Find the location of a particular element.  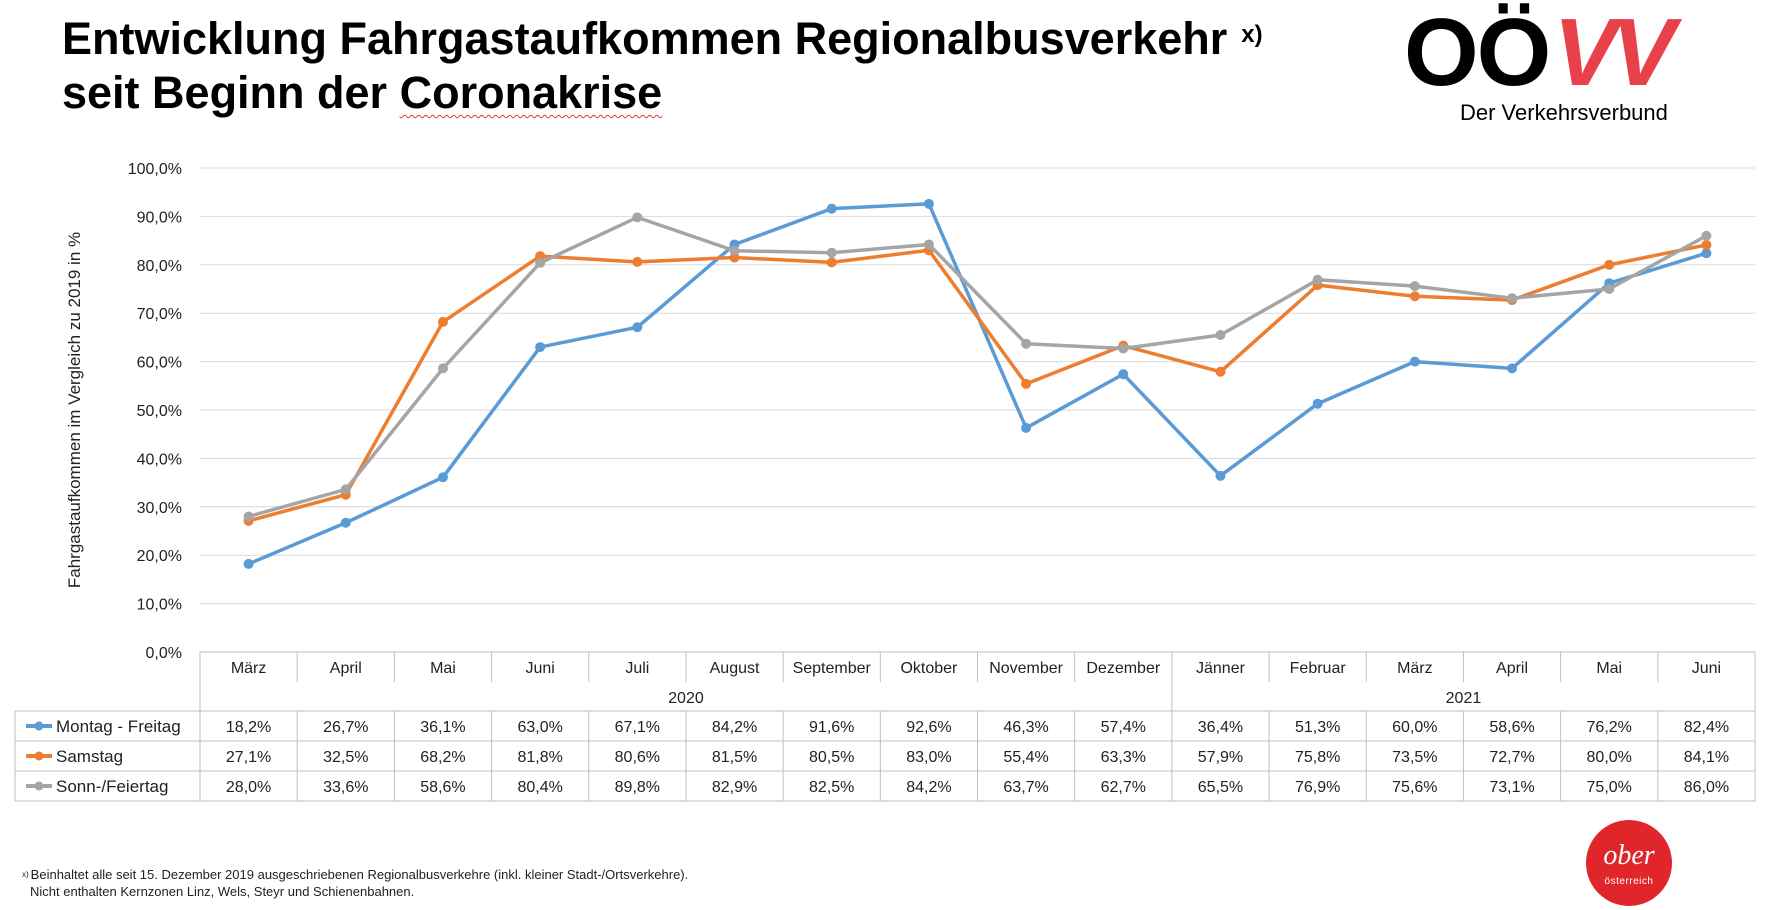

badge-text-top: ober is located at coordinates (1629, 855).